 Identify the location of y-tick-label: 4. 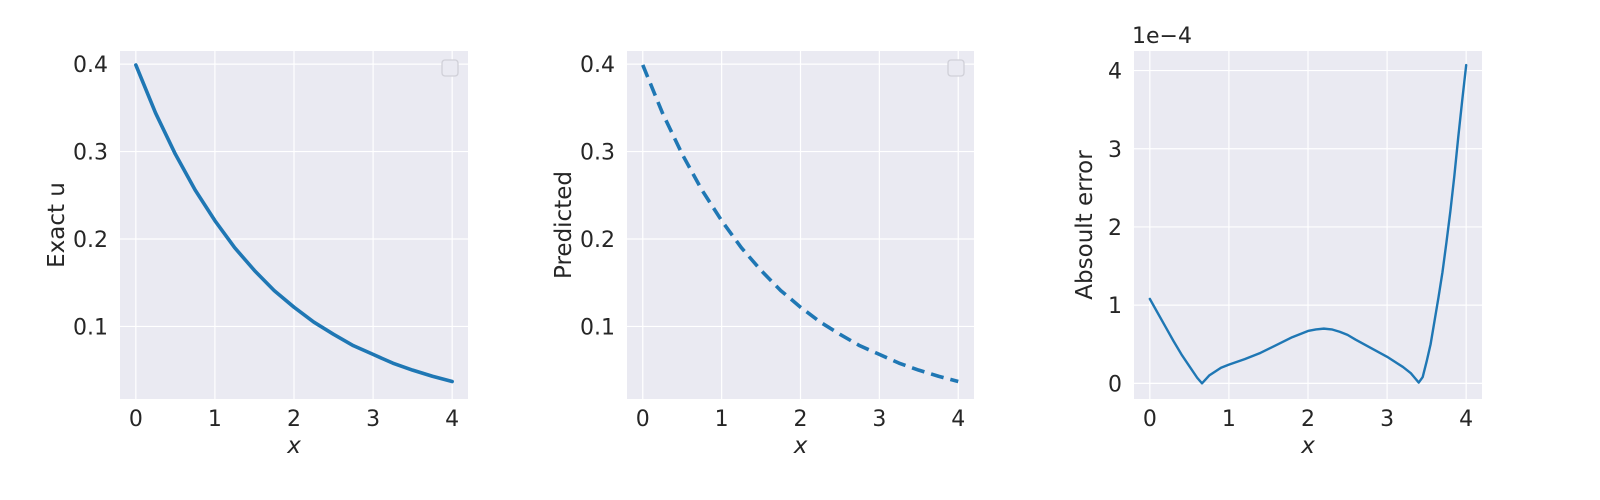
(1115, 72).